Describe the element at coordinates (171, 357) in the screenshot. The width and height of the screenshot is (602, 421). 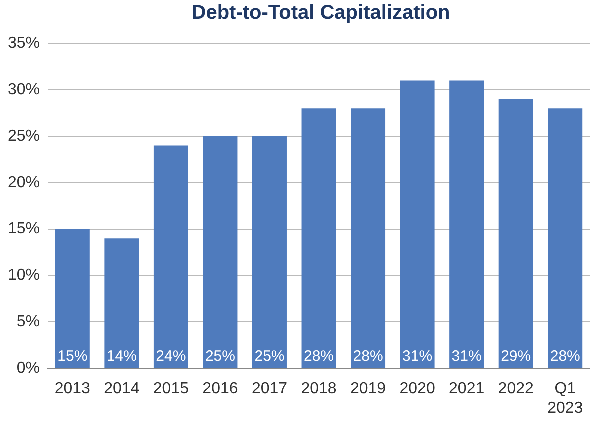
I see `data-label: 24%` at that location.